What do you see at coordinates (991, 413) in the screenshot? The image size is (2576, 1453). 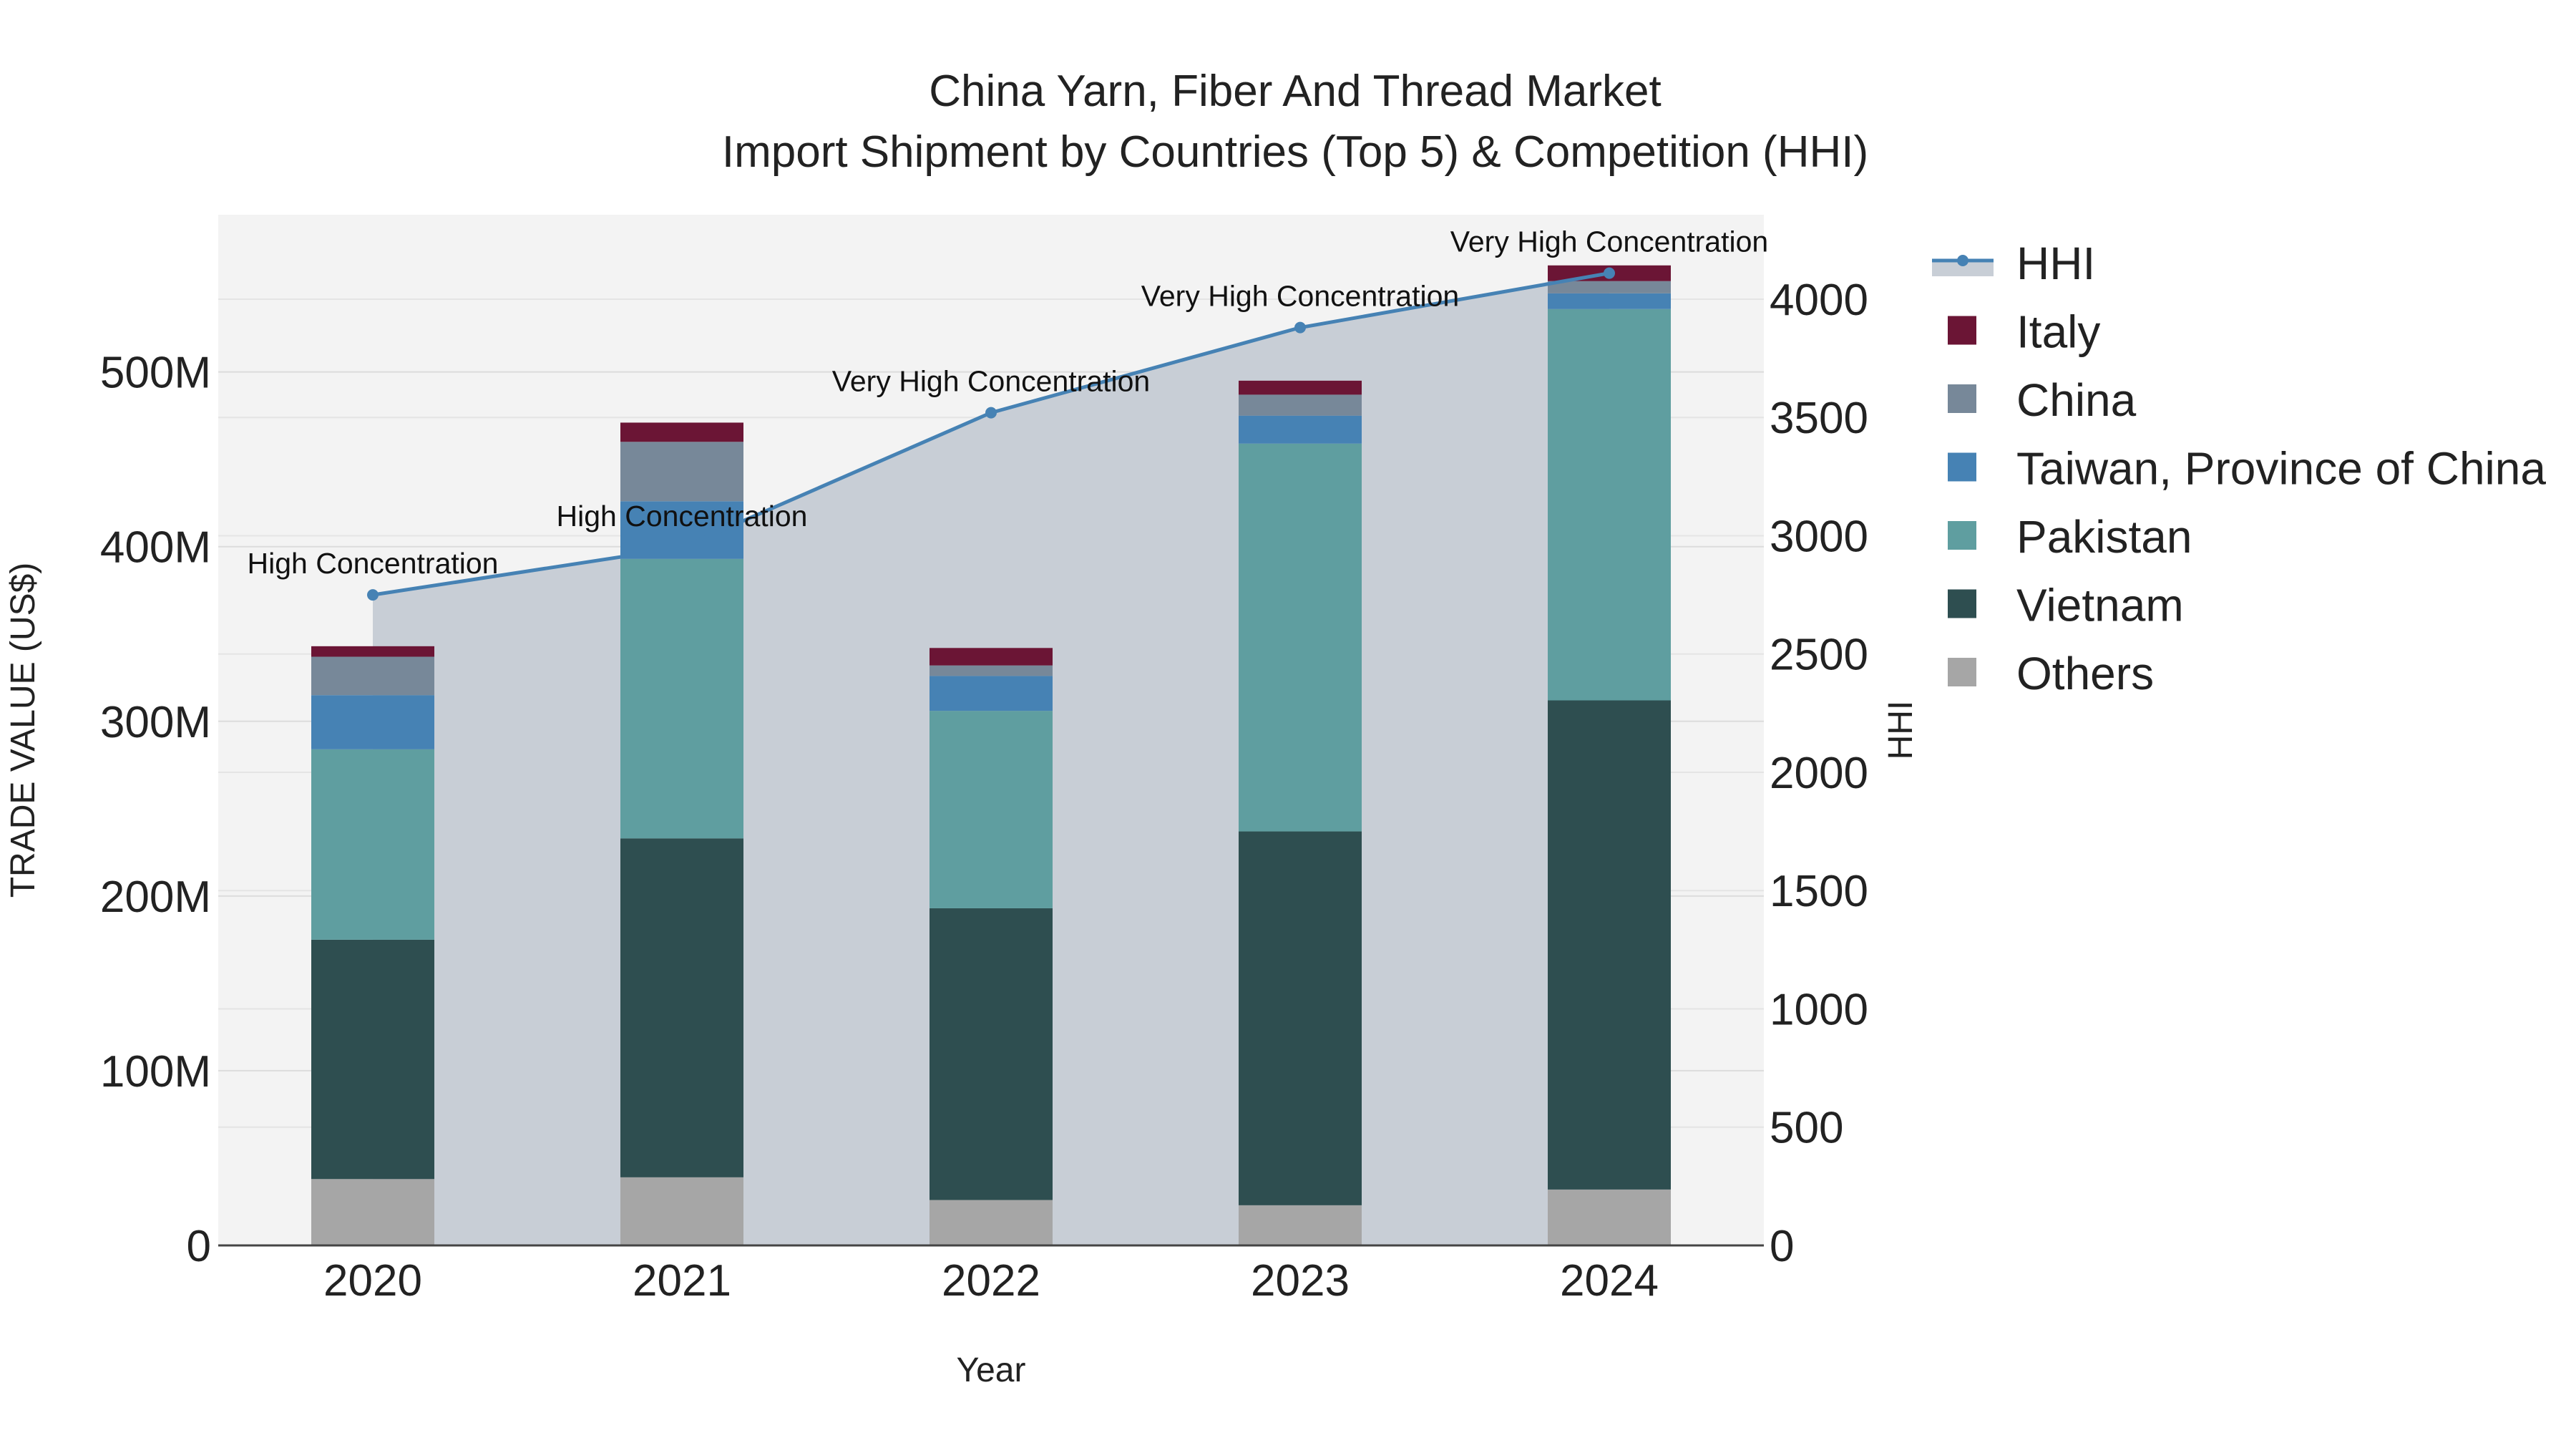 I see `hhi-marker-2022` at bounding box center [991, 413].